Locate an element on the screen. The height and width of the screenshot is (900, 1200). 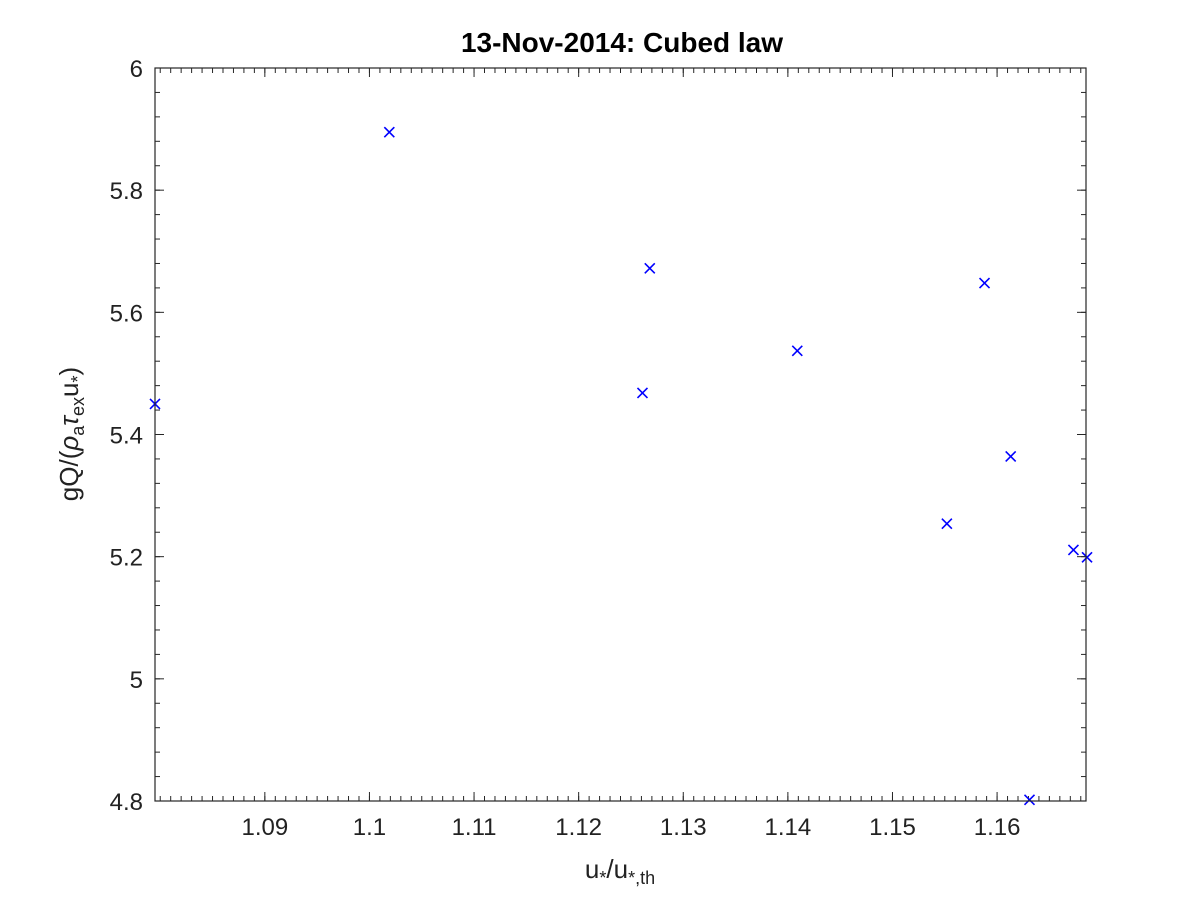
chart-title: 13-Nov-2014: Cubed law is located at coordinates (622, 42).